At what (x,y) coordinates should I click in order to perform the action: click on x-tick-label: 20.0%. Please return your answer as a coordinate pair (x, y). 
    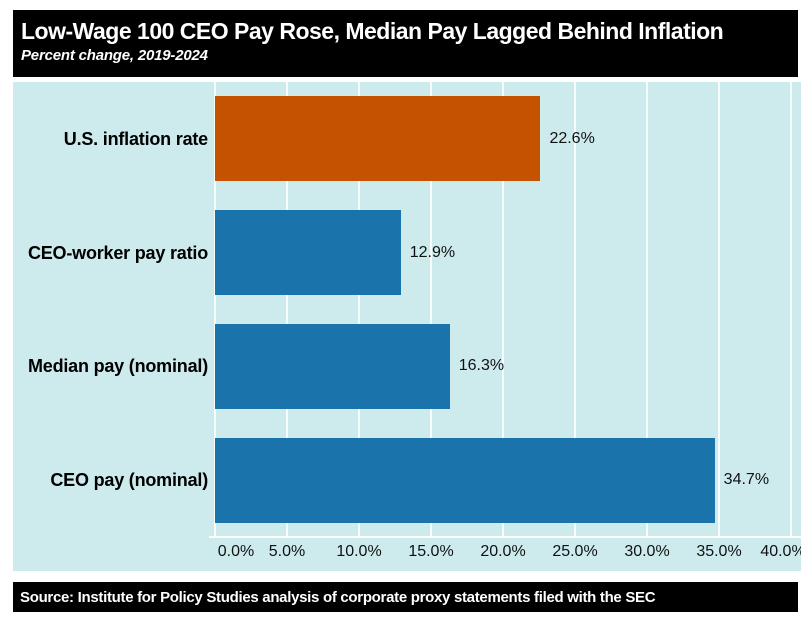
    Looking at the image, I should click on (503, 551).